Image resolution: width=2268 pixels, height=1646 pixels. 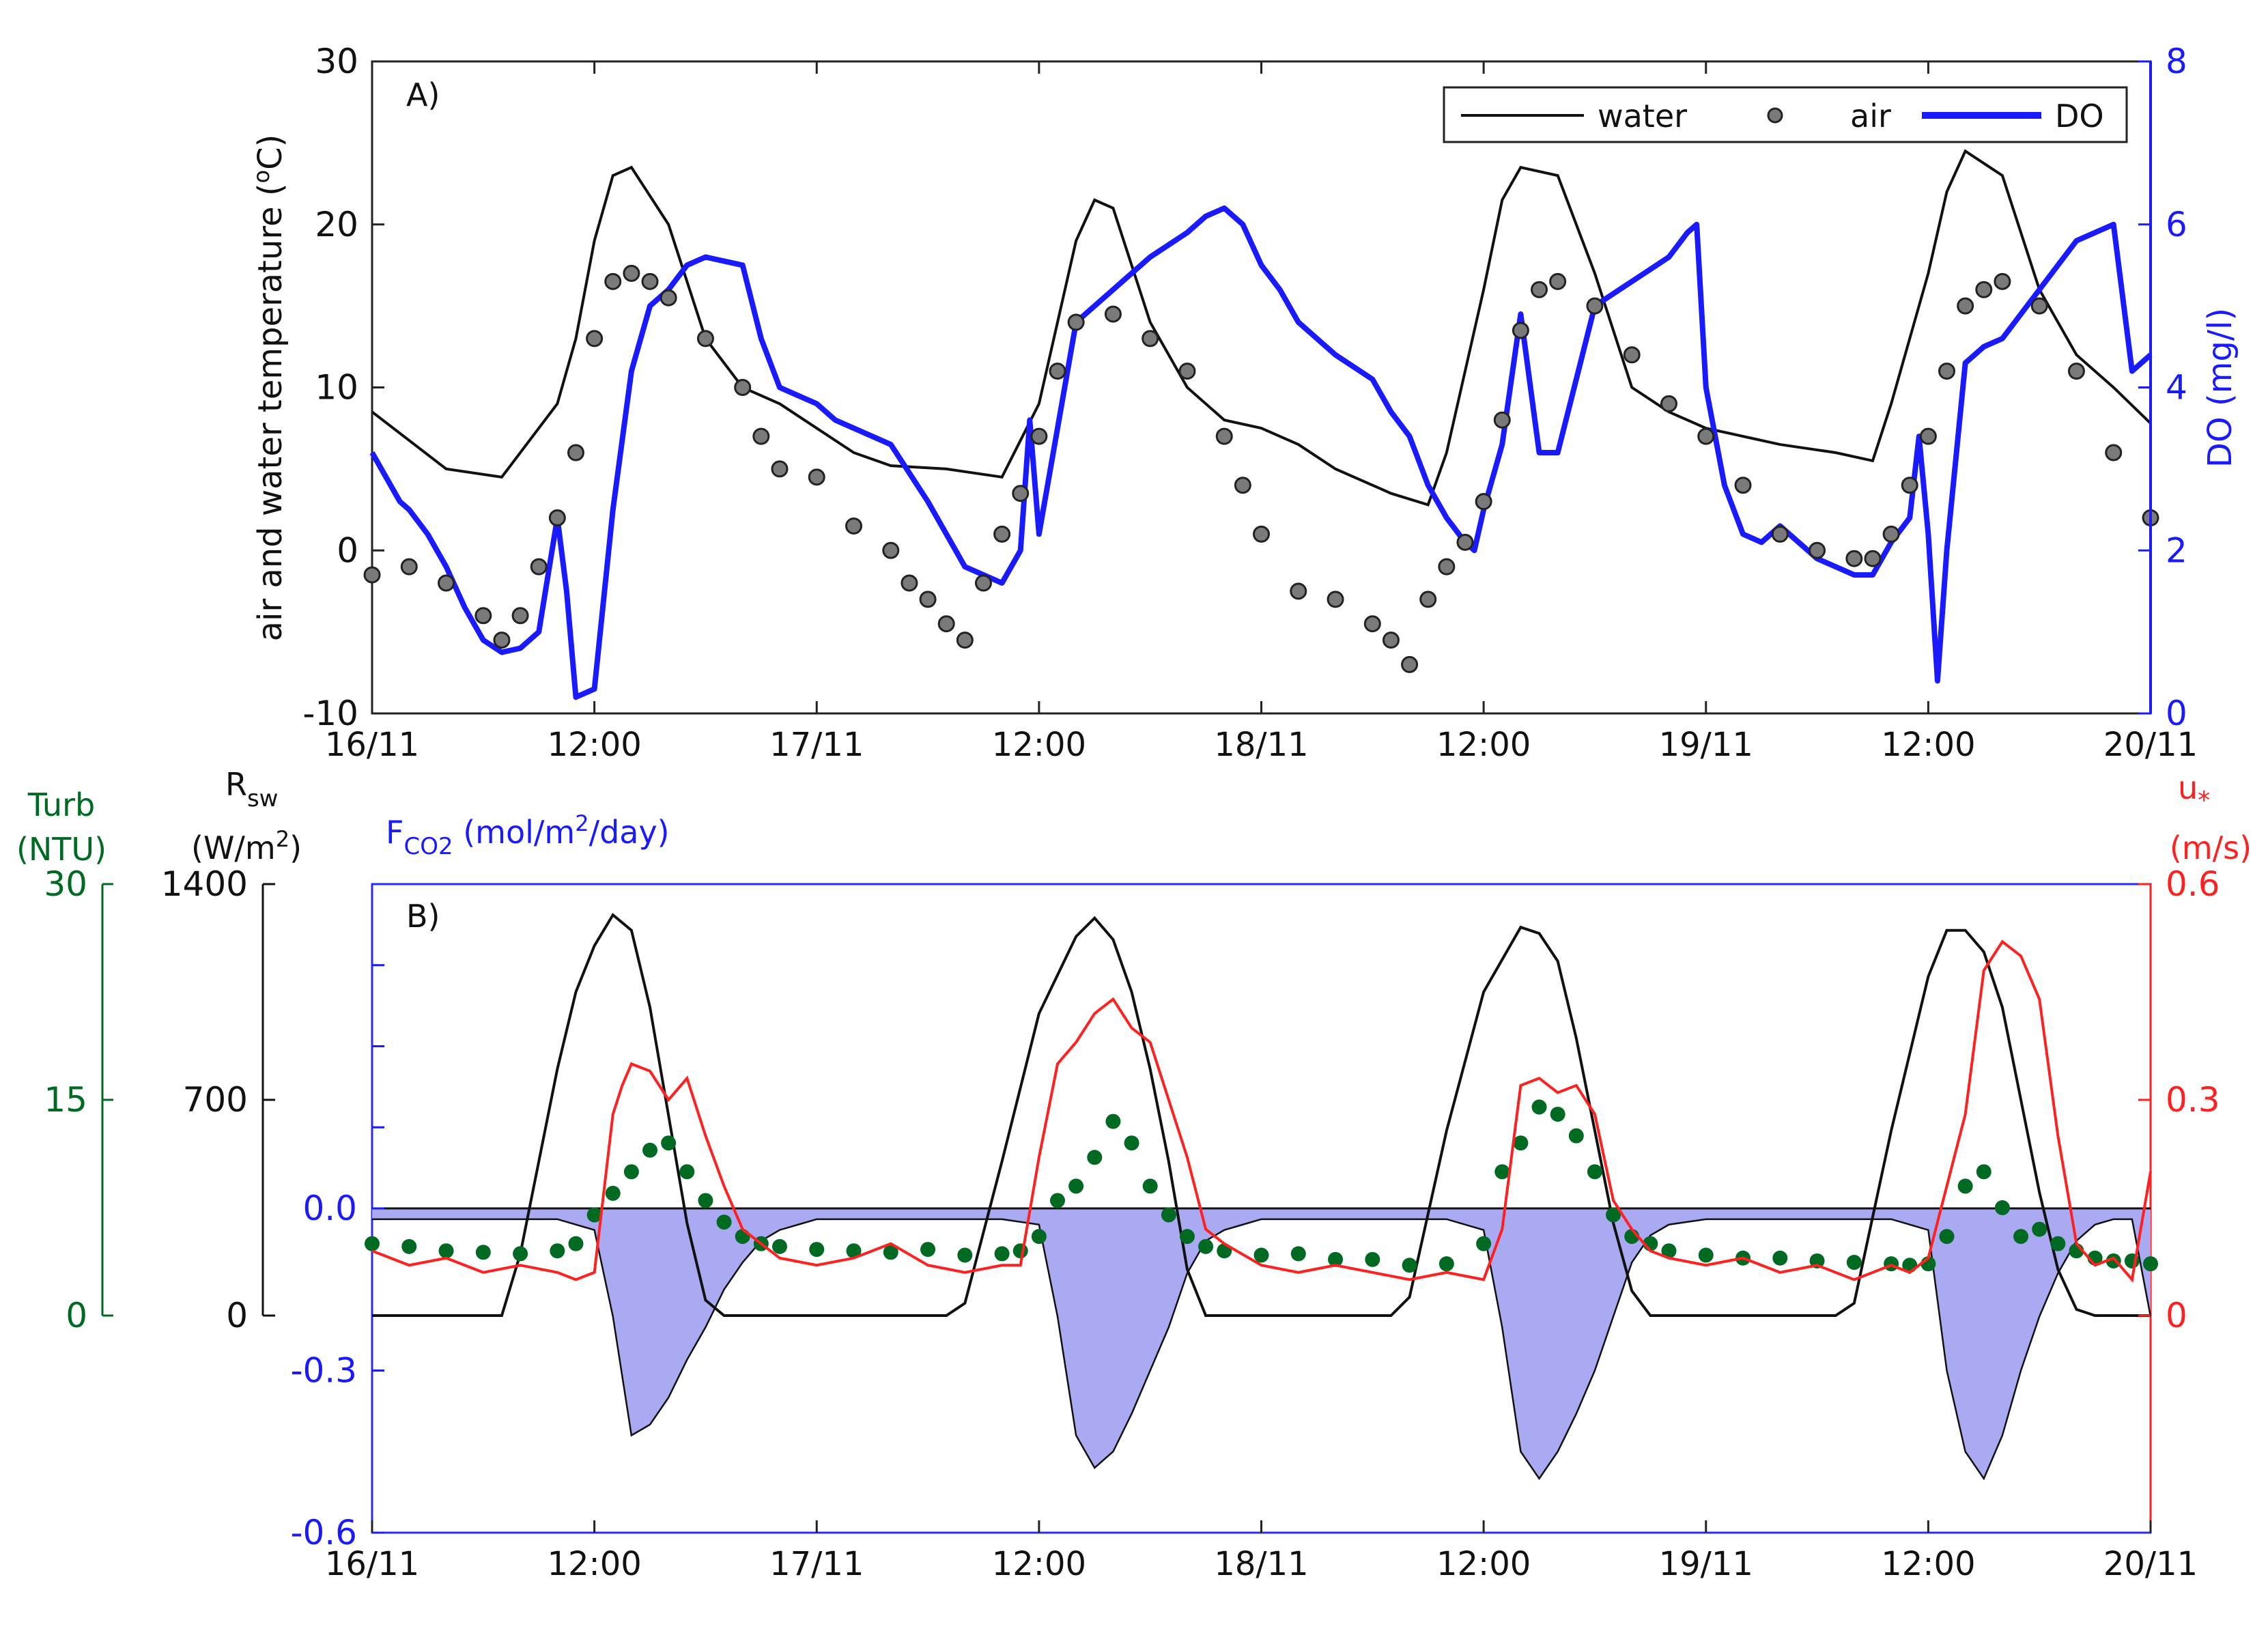 I want to click on turb-tick-label: 15, so click(x=65, y=1100).